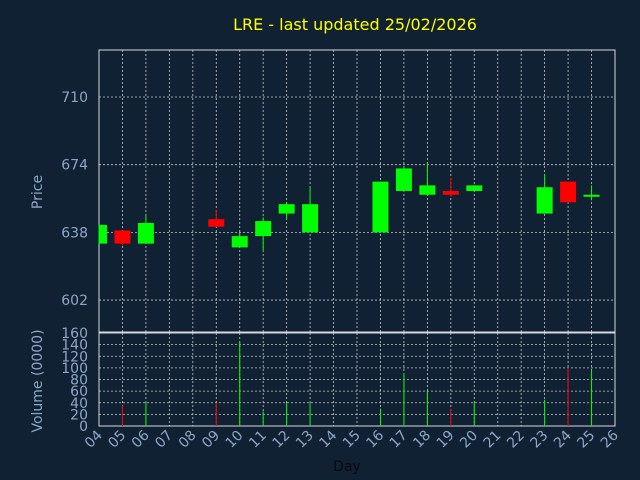 This screenshot has width=640, height=480. I want to click on volume-tick-label: 120, so click(74, 357).